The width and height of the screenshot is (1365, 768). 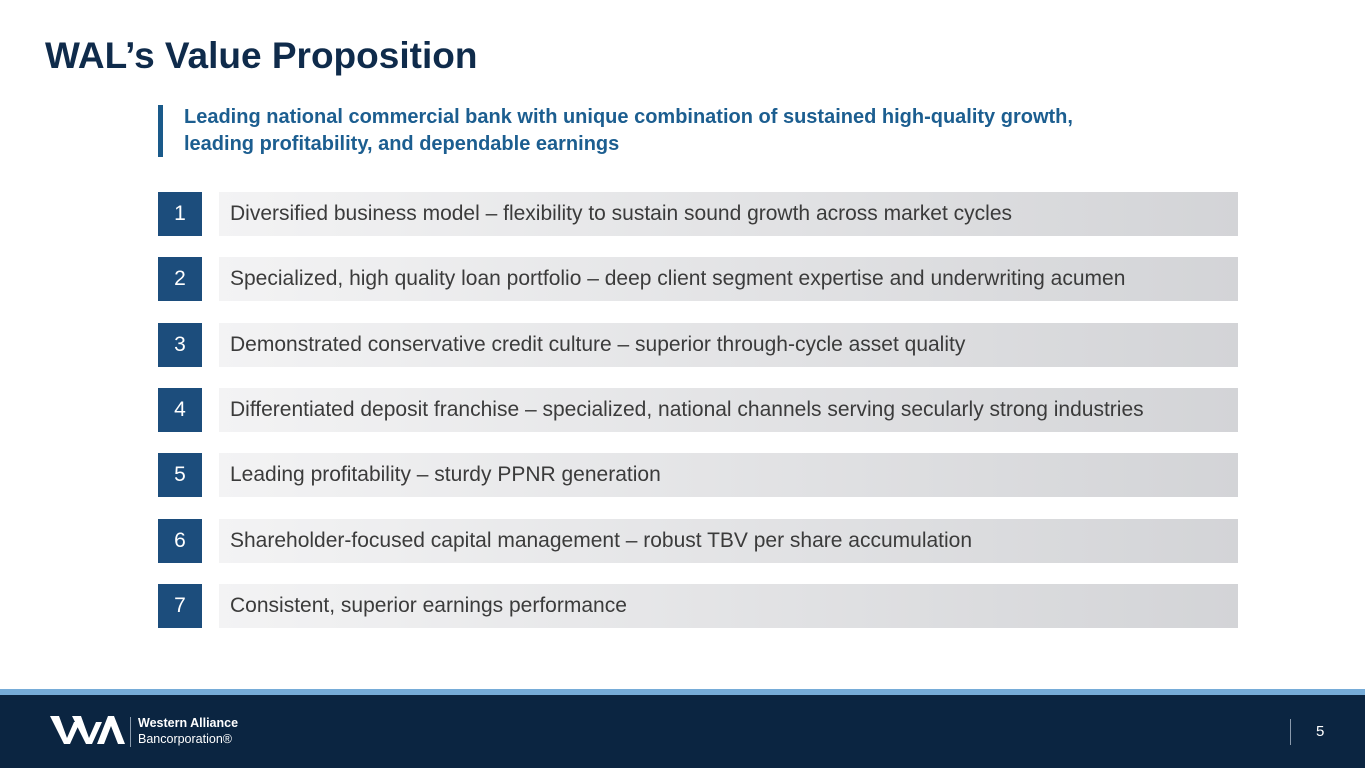 I want to click on item-number: 5, so click(x=180, y=475).